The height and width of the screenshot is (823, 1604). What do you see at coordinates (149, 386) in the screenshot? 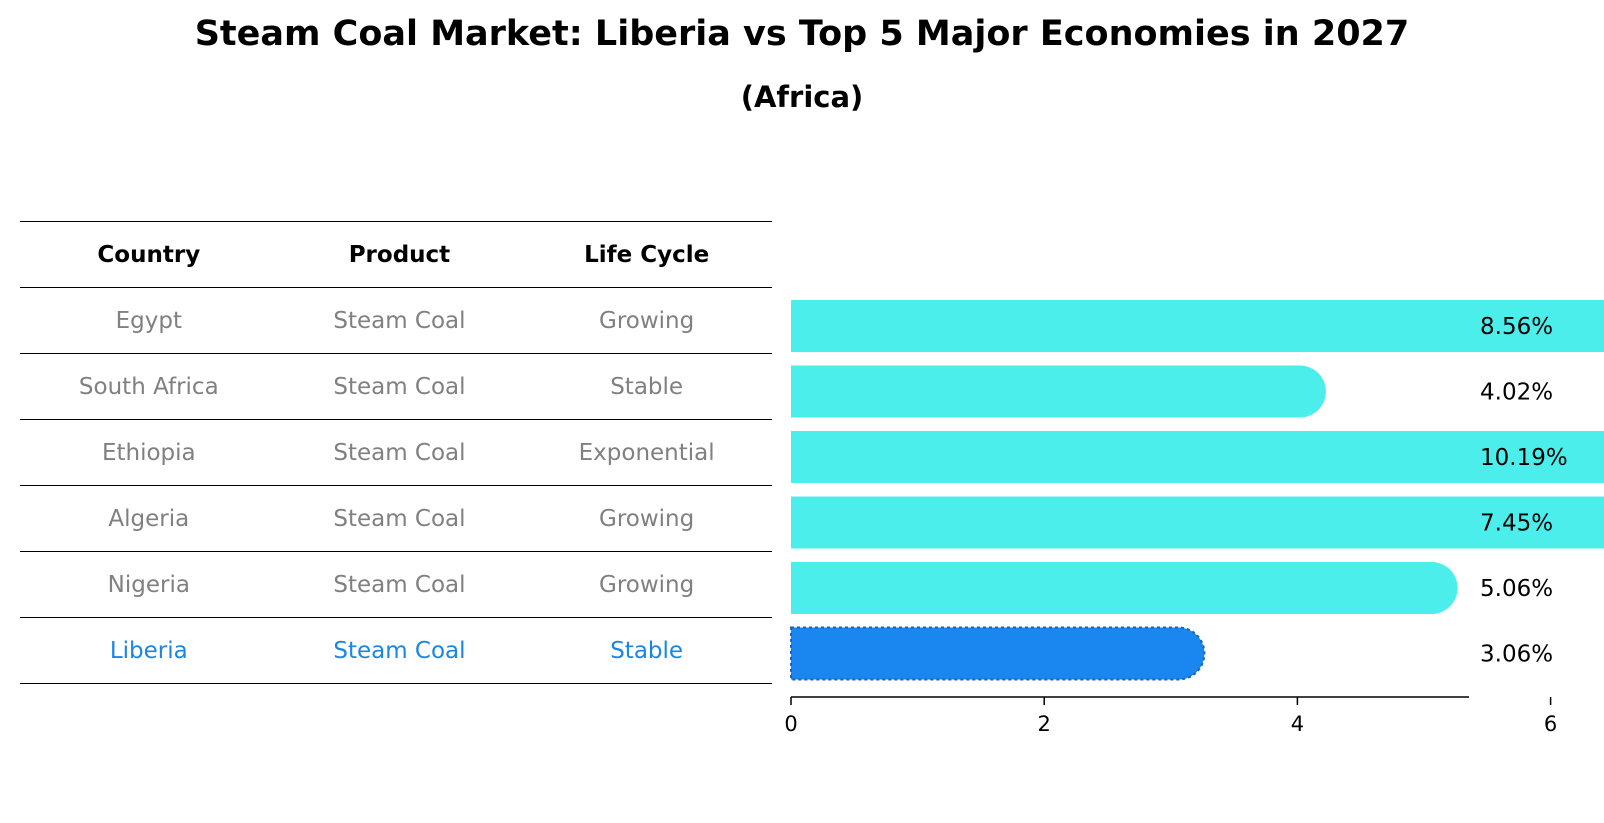
I see `cell-country: South Africa` at bounding box center [149, 386].